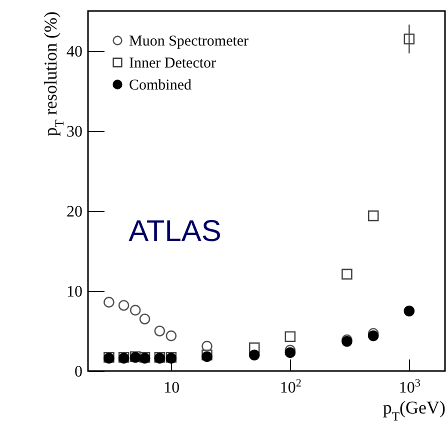 The image size is (448, 431). Describe the element at coordinates (175, 231) in the screenshot. I see `annotation: ATLAS` at that location.